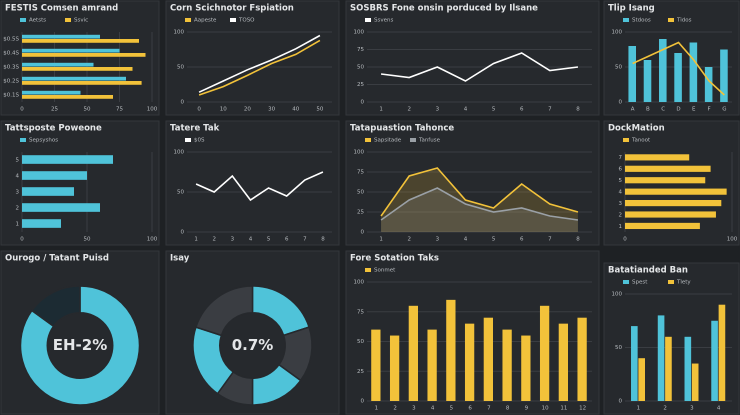  Describe the element at coordinates (11, 82) in the screenshot. I see `y-tick-label: $0.2S` at that location.